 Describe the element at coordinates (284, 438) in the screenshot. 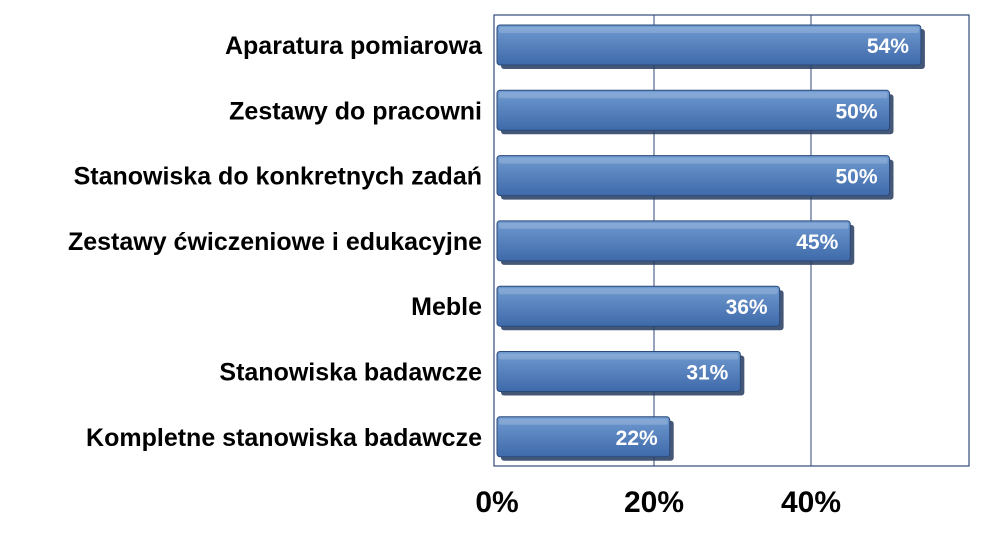

I see `category-label: Kompletne stanowiska badawcze` at that location.